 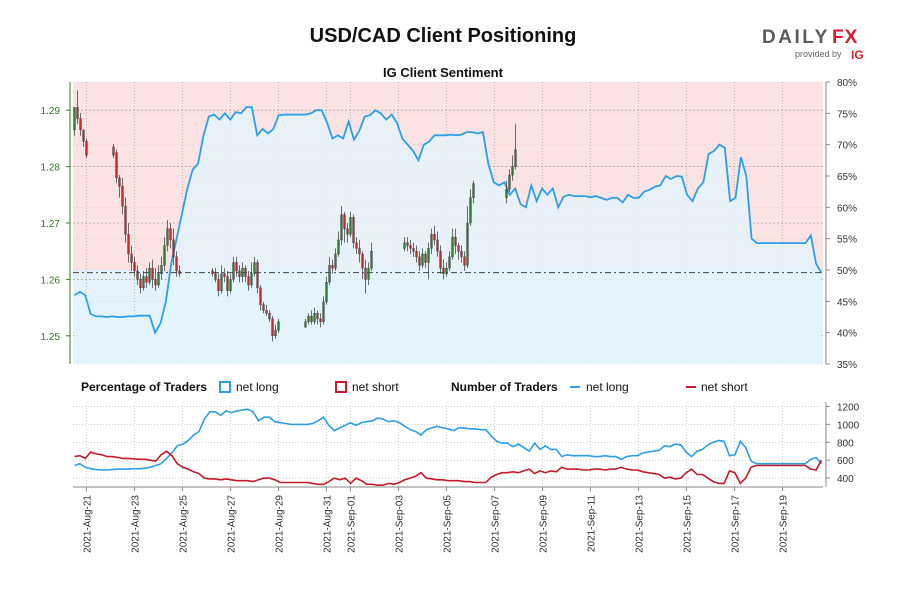 What do you see at coordinates (184, 524) in the screenshot?
I see `date-tick-label: 2021-Aug-25` at bounding box center [184, 524].